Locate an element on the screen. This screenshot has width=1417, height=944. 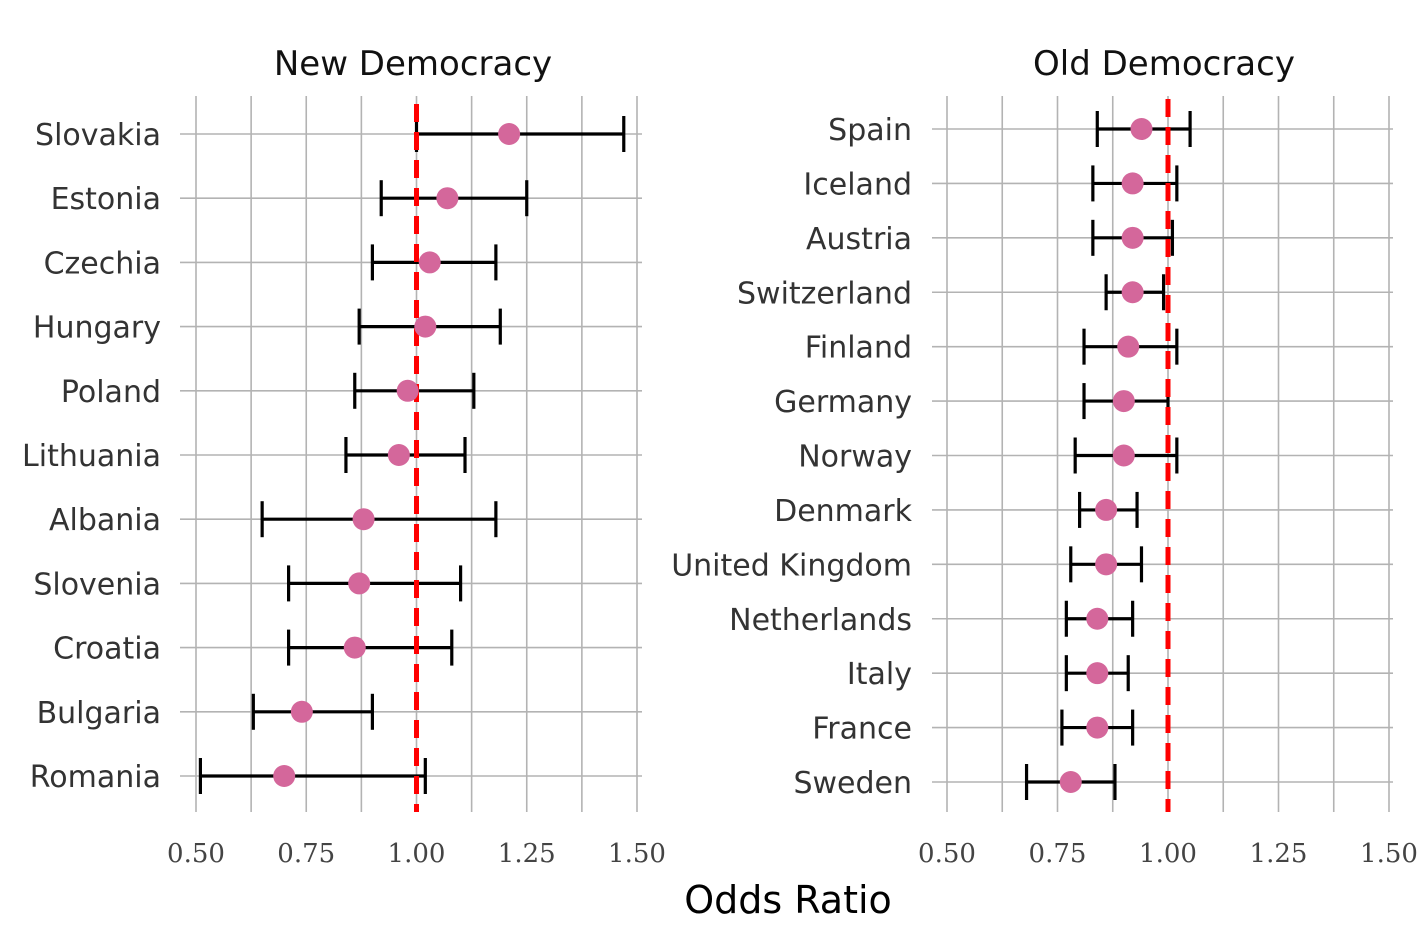
y-tick-label: Netherlands is located at coordinates (820, 620).